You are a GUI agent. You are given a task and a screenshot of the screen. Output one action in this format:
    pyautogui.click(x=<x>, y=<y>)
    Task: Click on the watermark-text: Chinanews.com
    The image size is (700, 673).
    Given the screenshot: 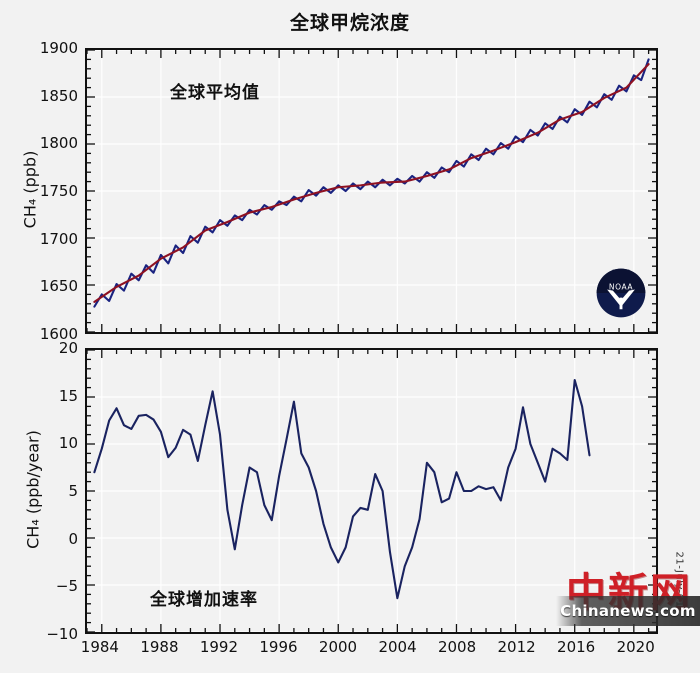 What is the action you would take?
    pyautogui.click(x=628, y=611)
    